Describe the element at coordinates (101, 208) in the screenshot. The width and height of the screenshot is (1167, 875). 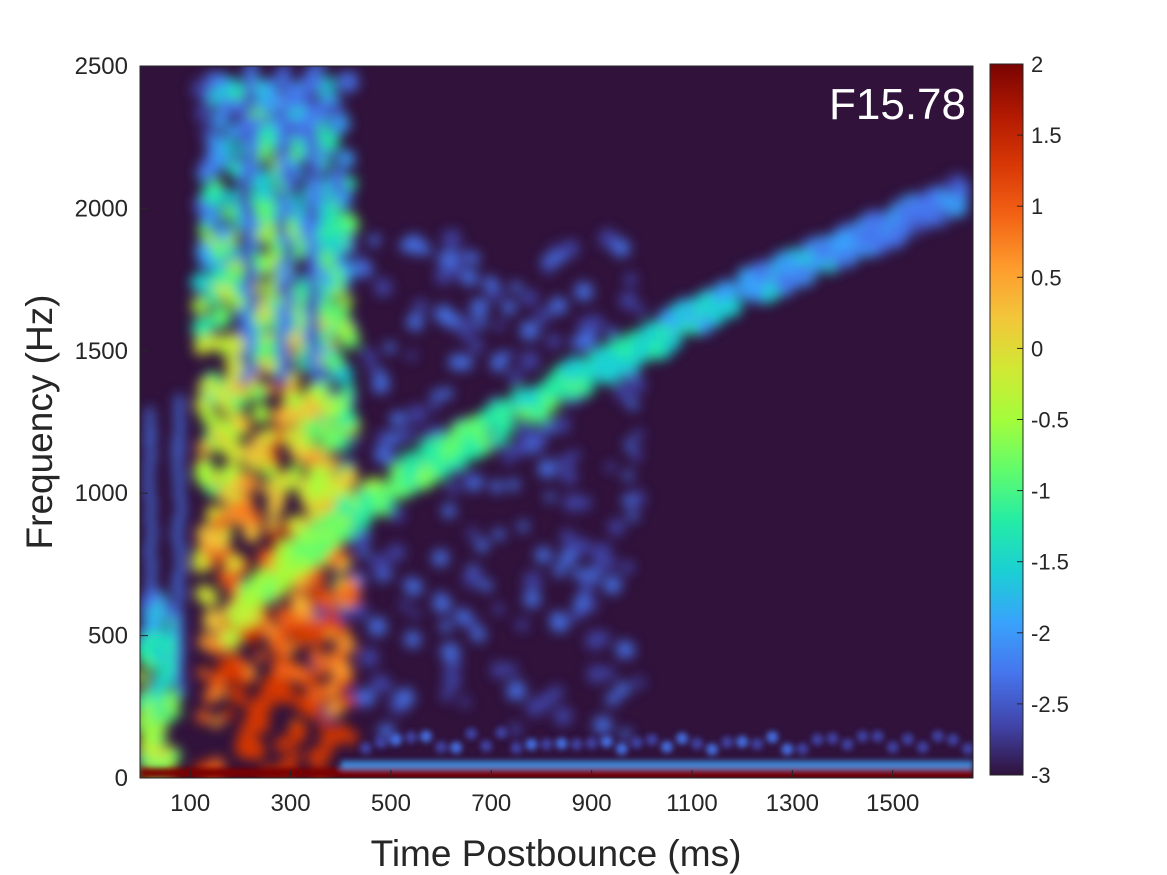
I see `y-tick-label: 2000` at that location.